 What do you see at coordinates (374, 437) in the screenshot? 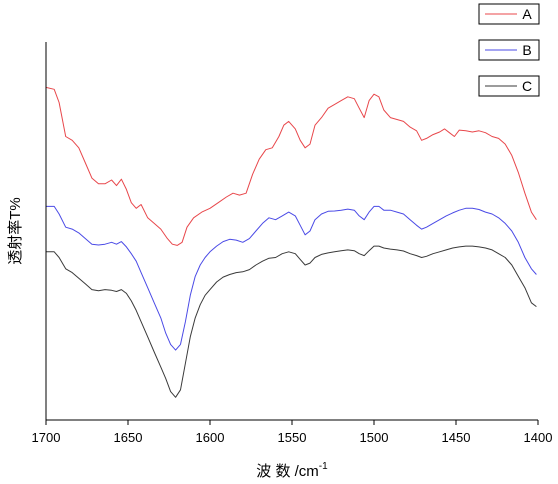
I see `x-tick-label: 1500` at bounding box center [374, 437].